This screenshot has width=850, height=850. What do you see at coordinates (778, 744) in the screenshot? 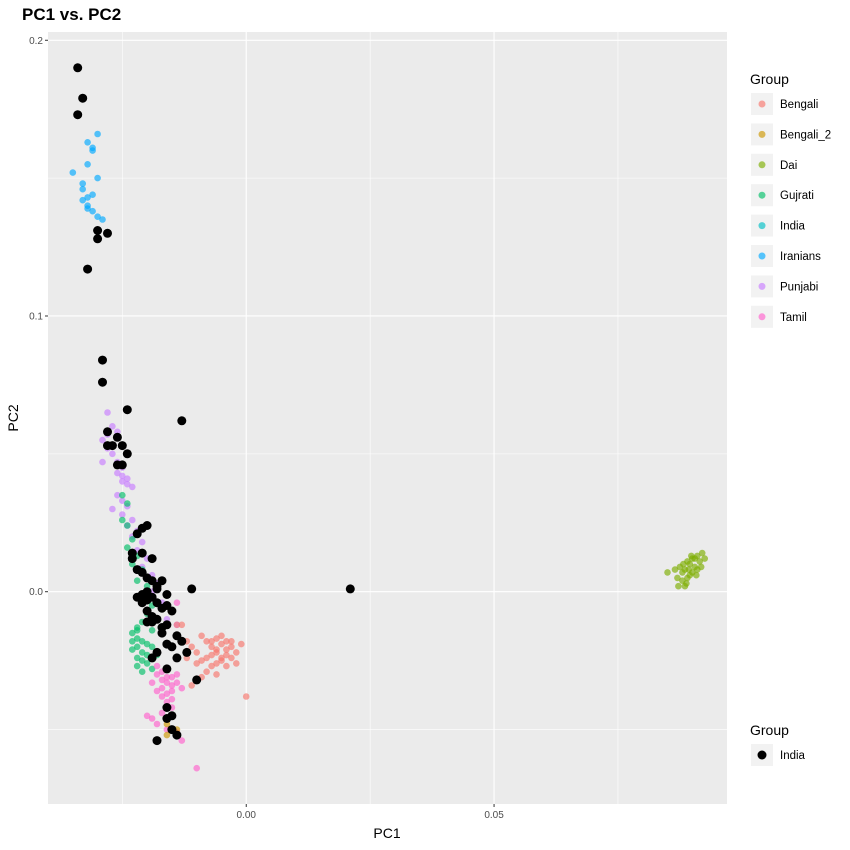
I see `legend-2: Group India` at bounding box center [778, 744].